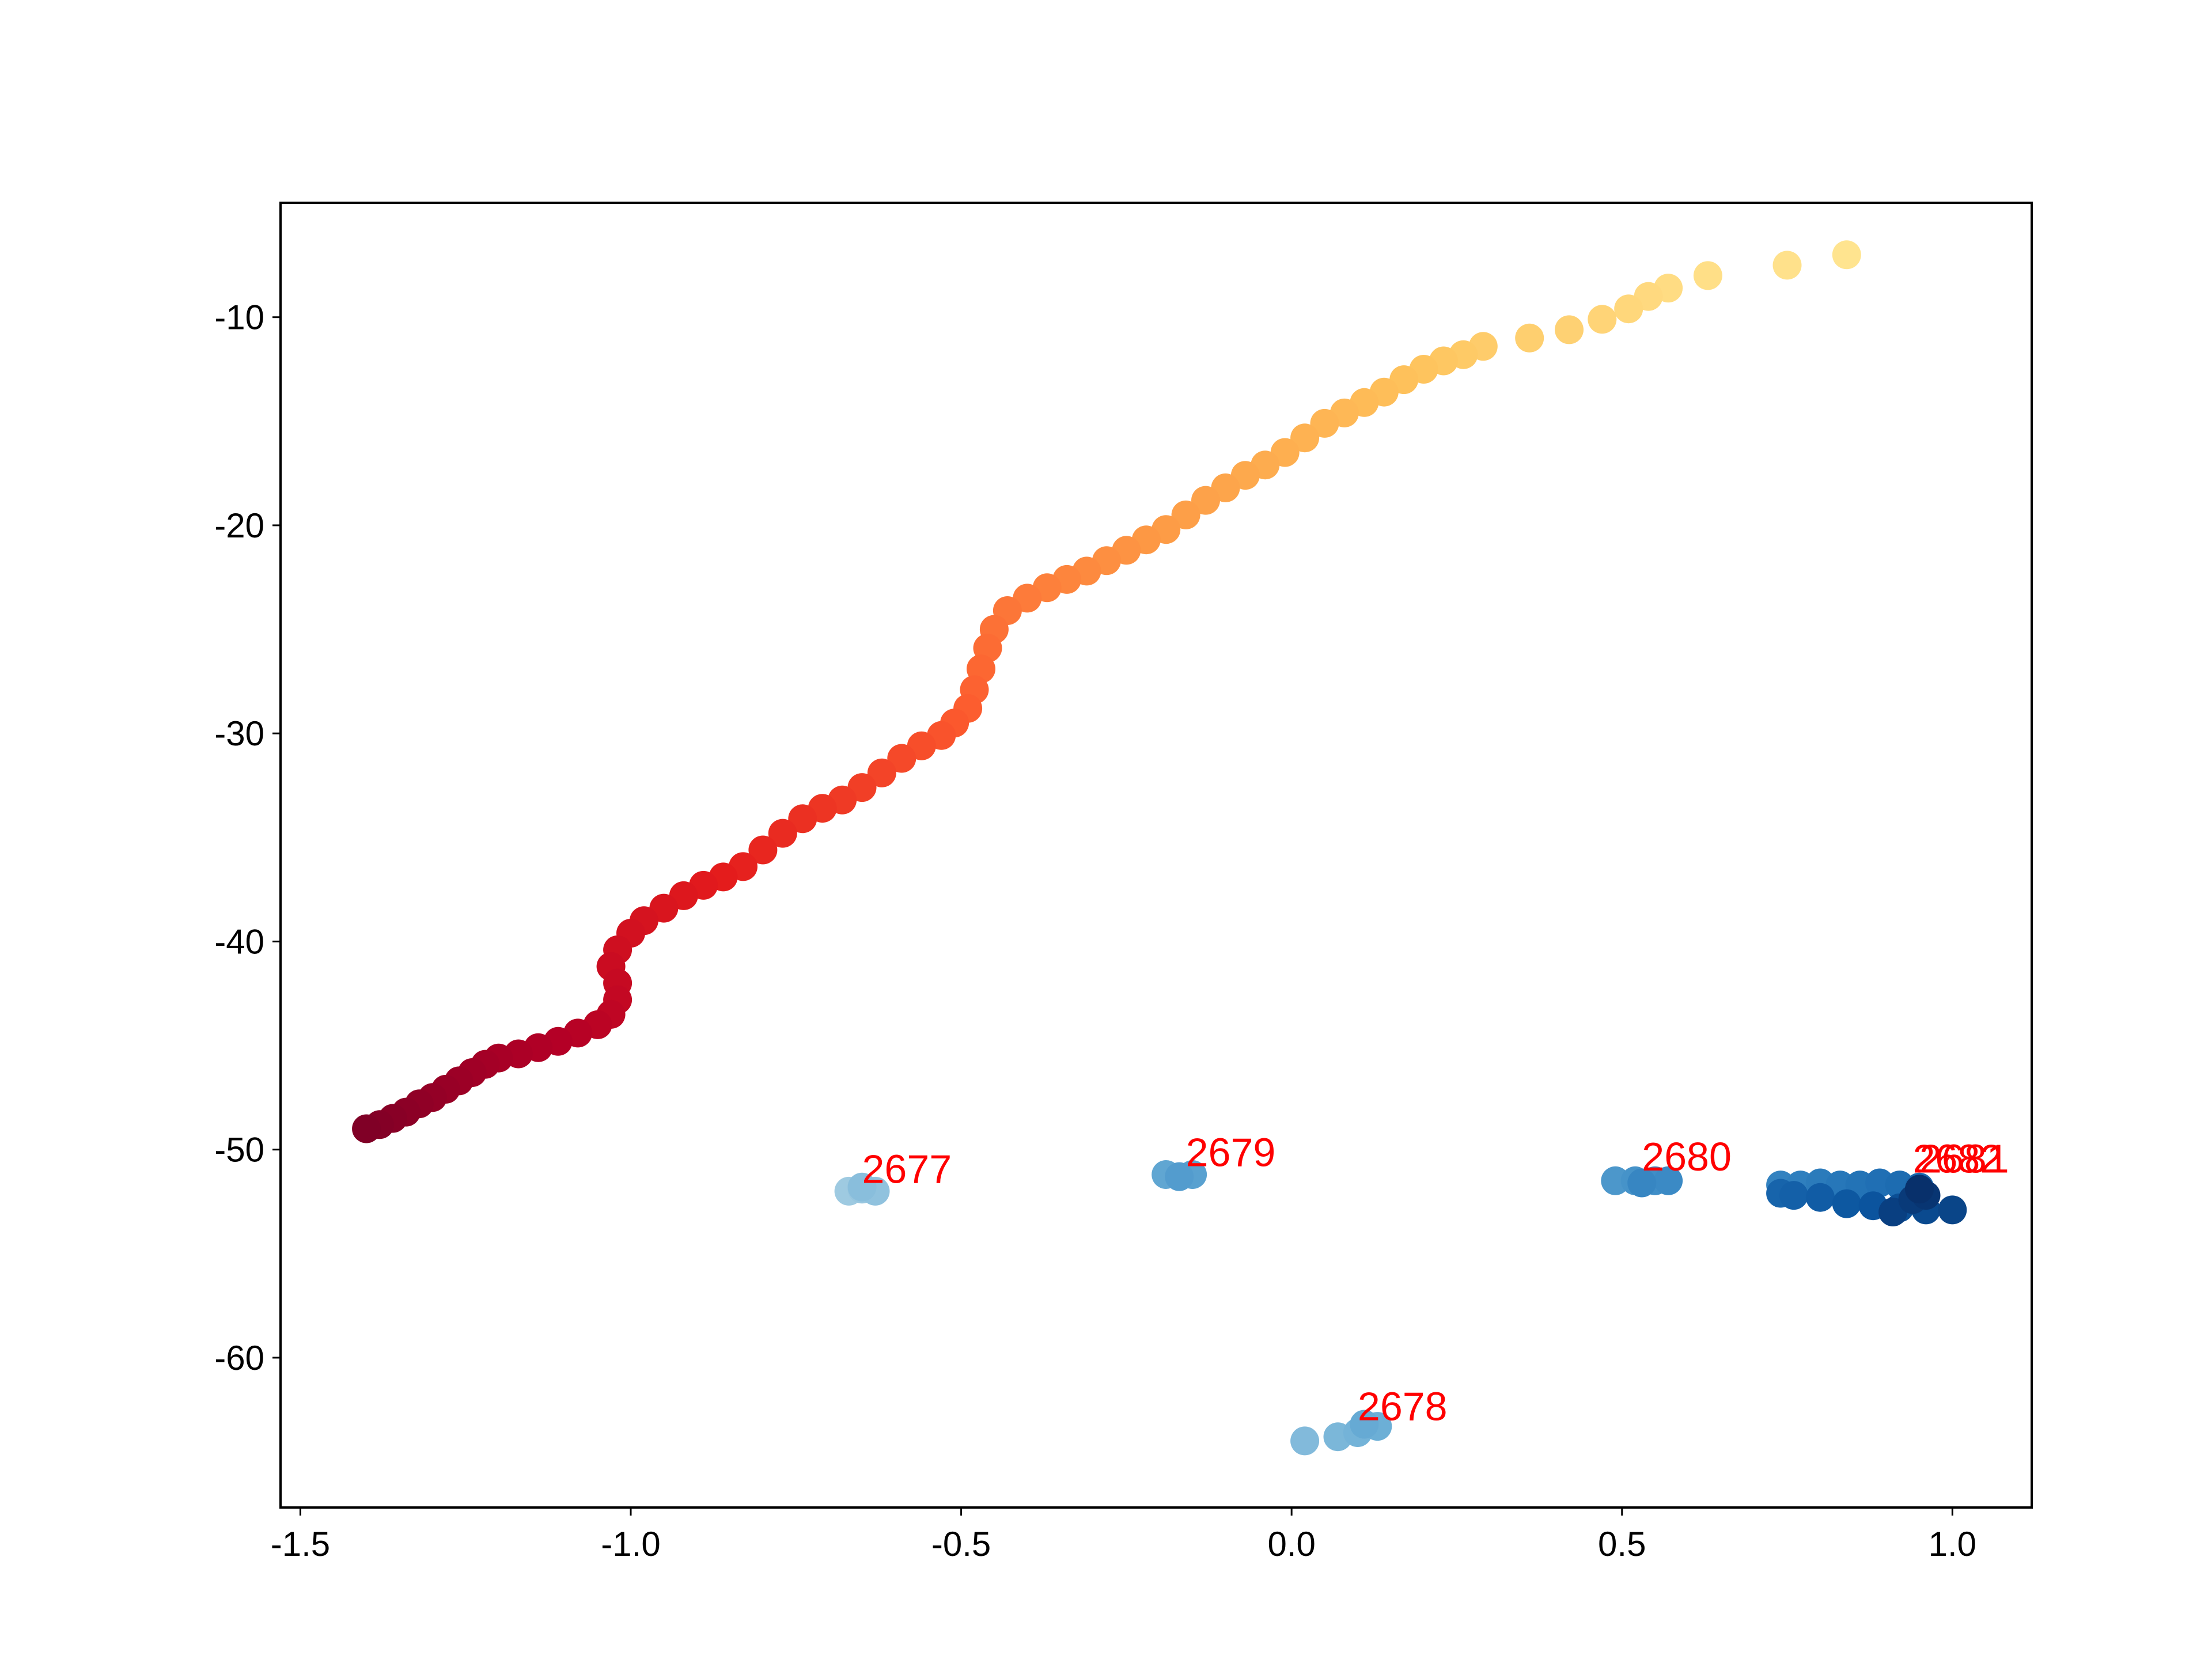  Describe the element at coordinates (239, 733) in the screenshot. I see `y-tick-label: -30` at that location.